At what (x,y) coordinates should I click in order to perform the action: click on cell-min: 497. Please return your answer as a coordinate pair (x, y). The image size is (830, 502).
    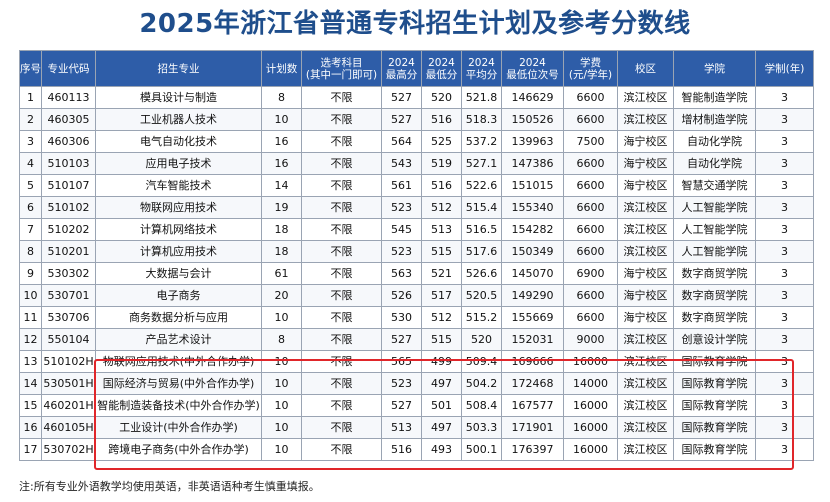
    Looking at the image, I should click on (441, 383).